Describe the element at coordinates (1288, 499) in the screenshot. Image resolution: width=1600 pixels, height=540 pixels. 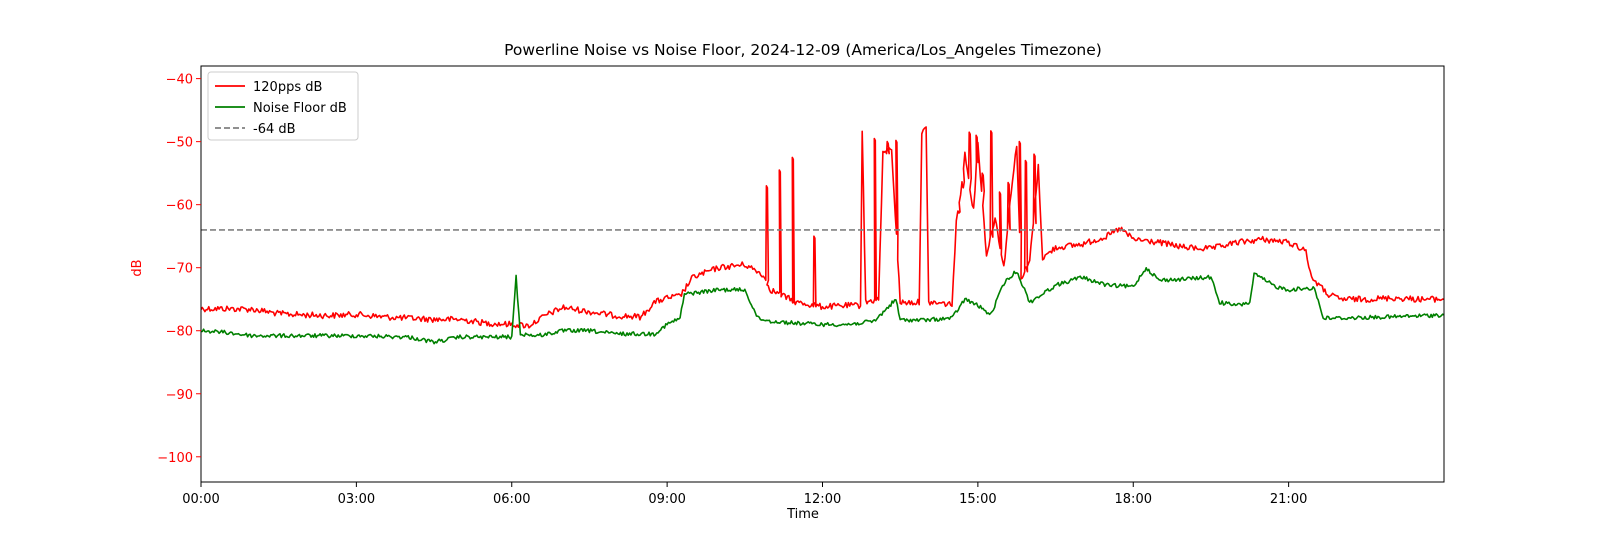
I see `x-tick-label: 21:00` at that location.